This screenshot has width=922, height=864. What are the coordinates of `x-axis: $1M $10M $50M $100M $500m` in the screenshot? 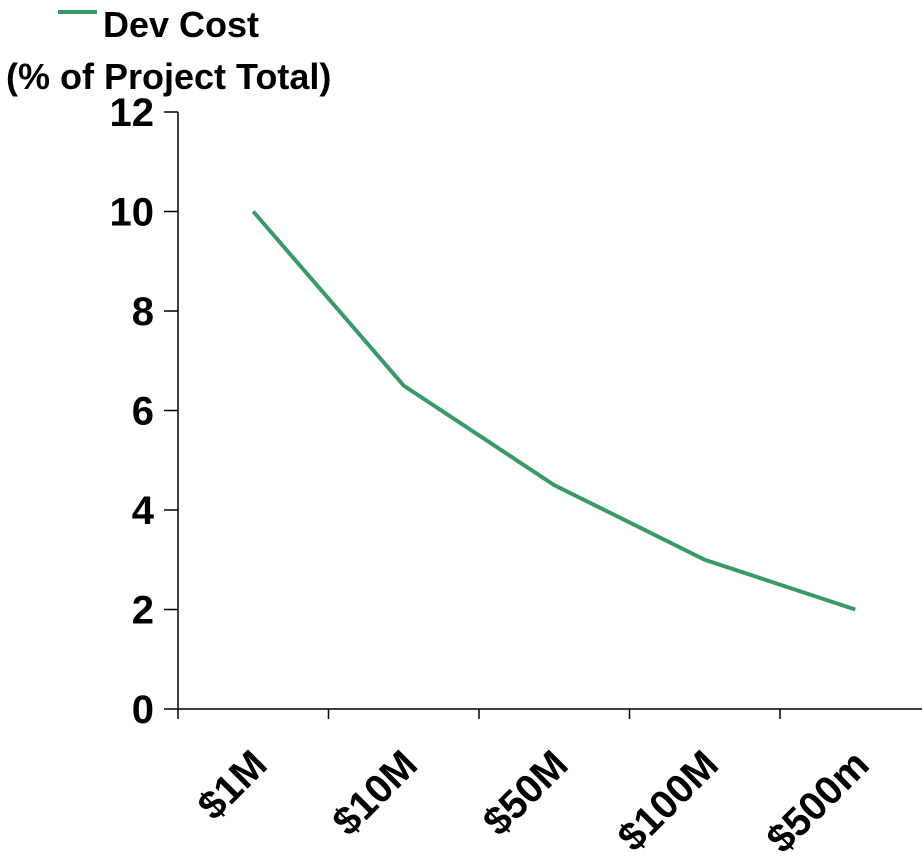 It's located at (527, 785).